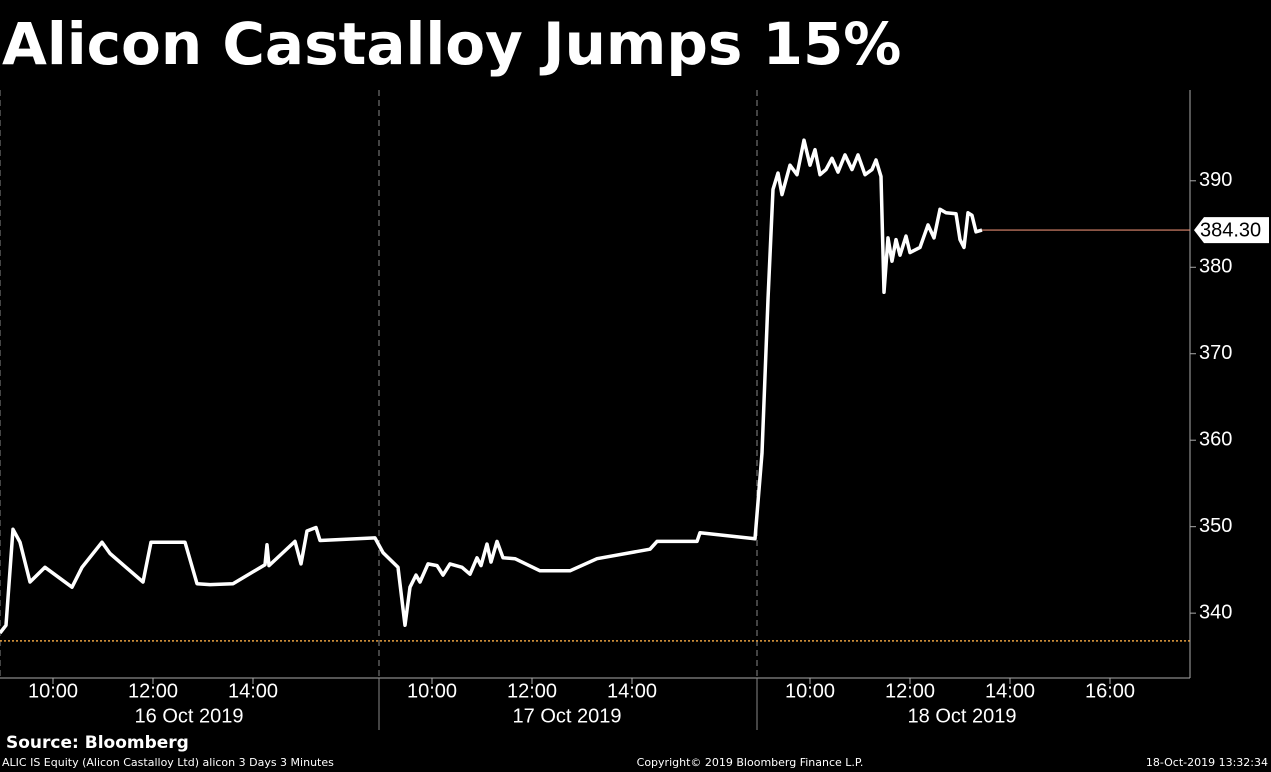  I want to click on chart-title: Alicon Castalloy Jumps 15%, so click(451, 44).